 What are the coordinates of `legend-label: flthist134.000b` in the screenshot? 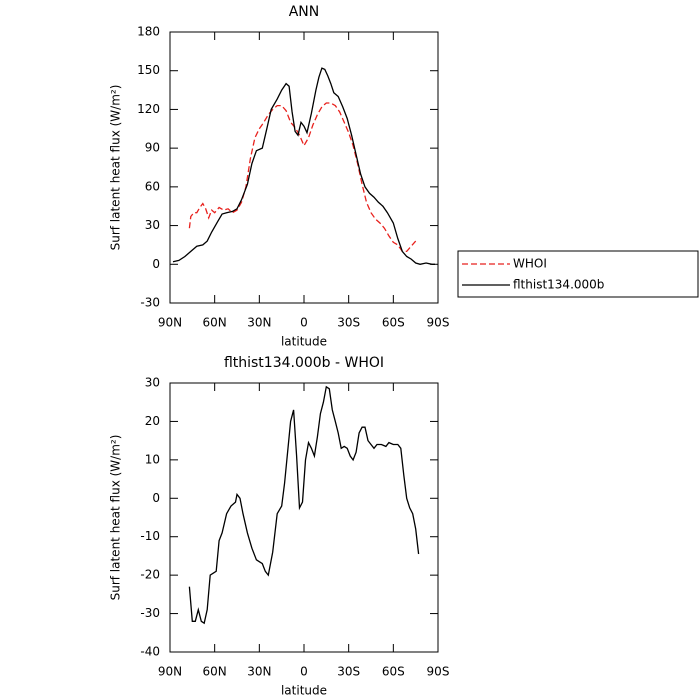 It's located at (558, 285).